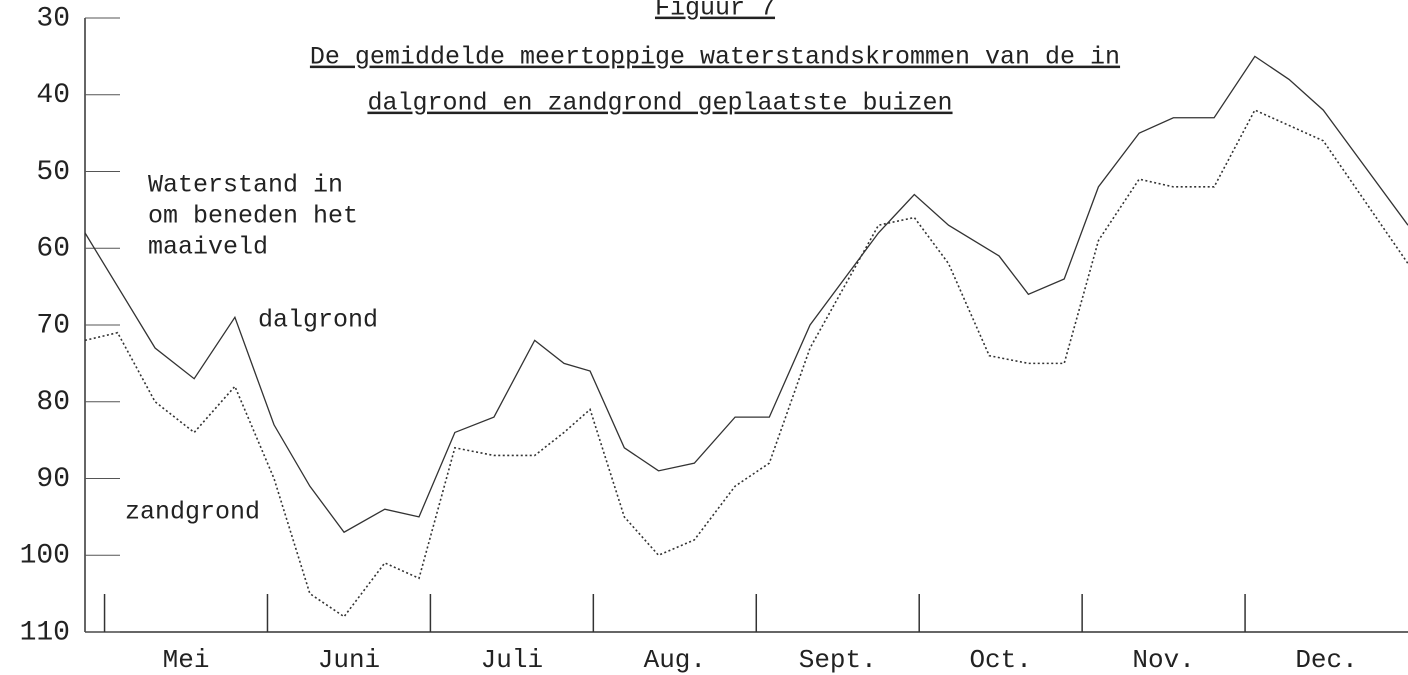 The width and height of the screenshot is (1408, 675). What do you see at coordinates (53, 18) in the screenshot?
I see `y-tick-label: 30` at bounding box center [53, 18].